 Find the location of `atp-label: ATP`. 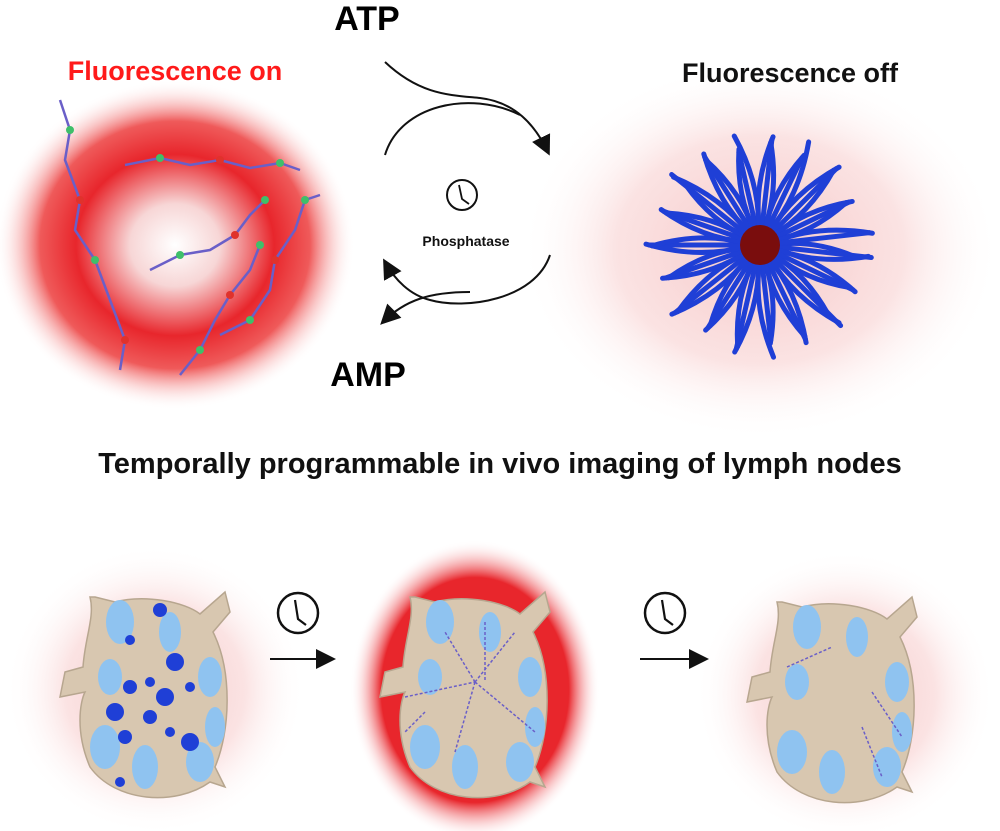

atp-label: ATP is located at coordinates (367, 19).